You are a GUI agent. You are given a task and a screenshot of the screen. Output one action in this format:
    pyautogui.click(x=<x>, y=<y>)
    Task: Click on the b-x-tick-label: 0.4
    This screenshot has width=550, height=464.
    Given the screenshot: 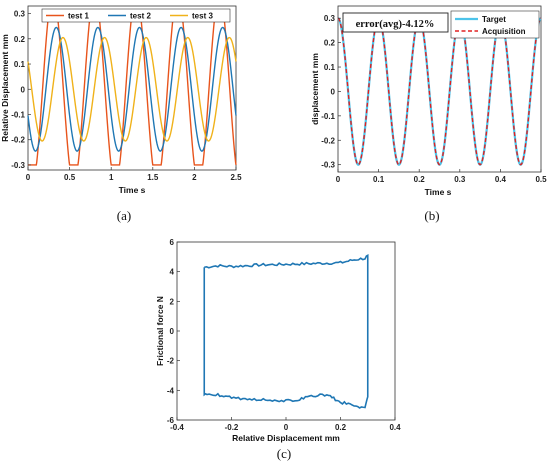 What is the action you would take?
    pyautogui.click(x=501, y=179)
    